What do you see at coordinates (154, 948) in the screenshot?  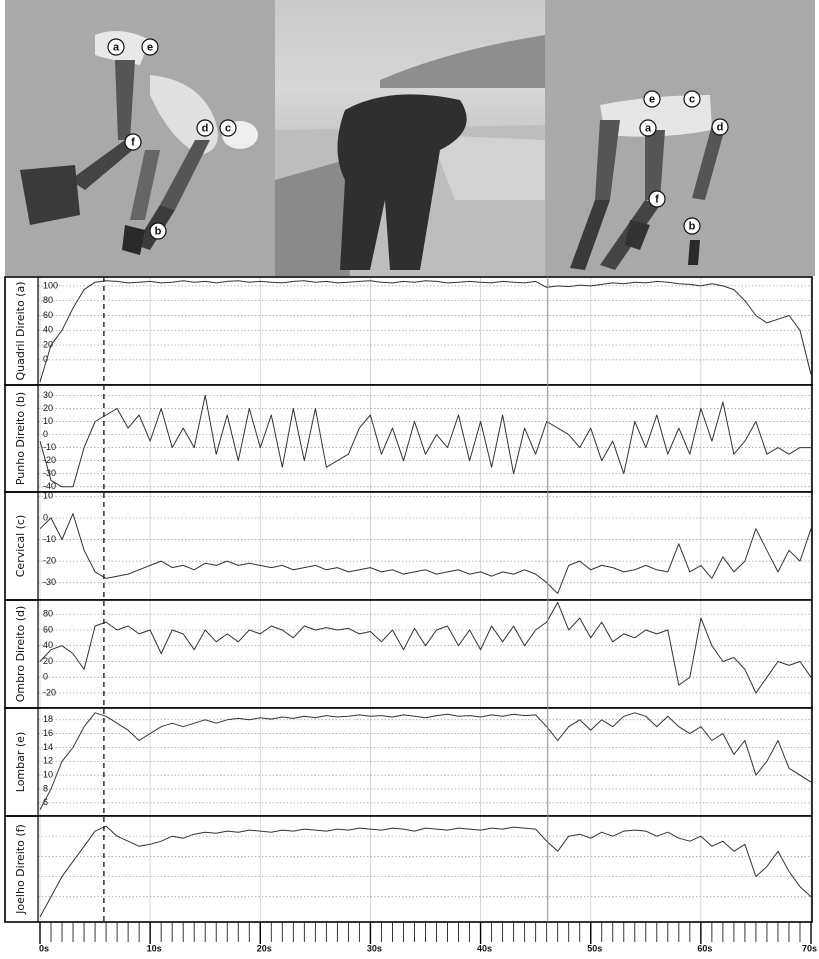 I see `x-tick-label: 10s` at bounding box center [154, 948].